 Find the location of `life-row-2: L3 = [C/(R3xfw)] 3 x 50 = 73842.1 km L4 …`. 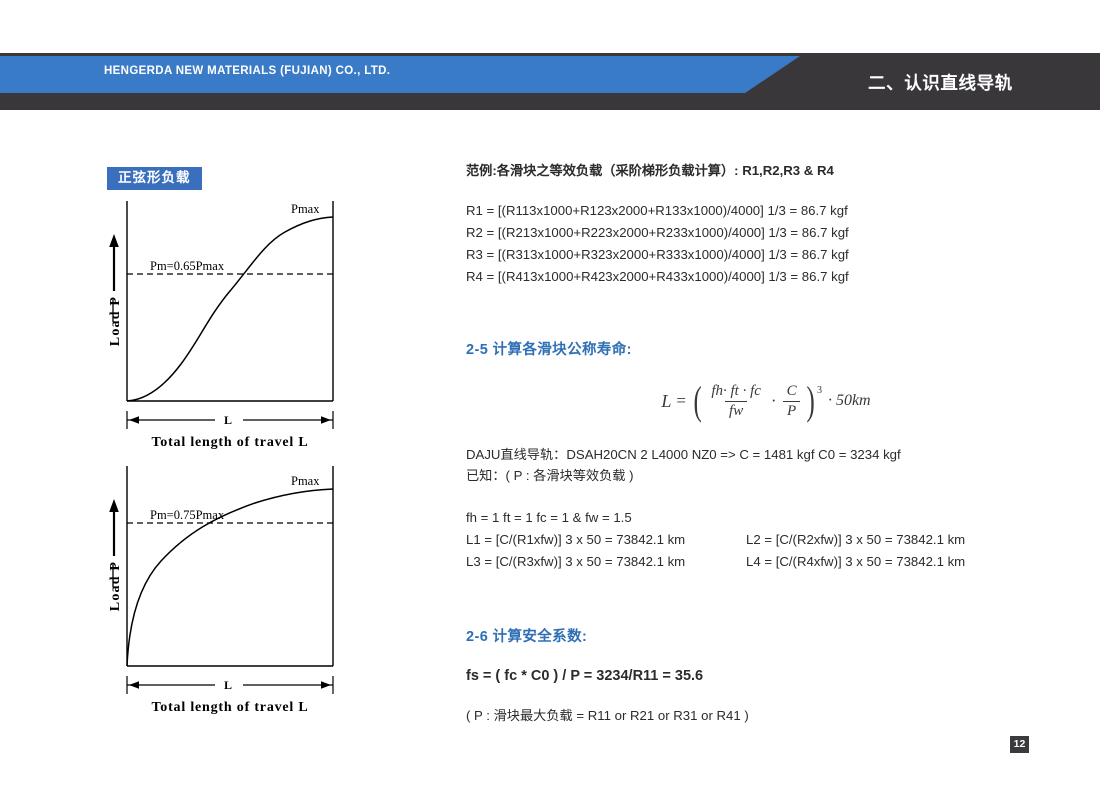

life-row-2: L3 = [C/(R3xfw)] 3 x 50 = 73842.1 km L4 … is located at coordinates (766, 562).